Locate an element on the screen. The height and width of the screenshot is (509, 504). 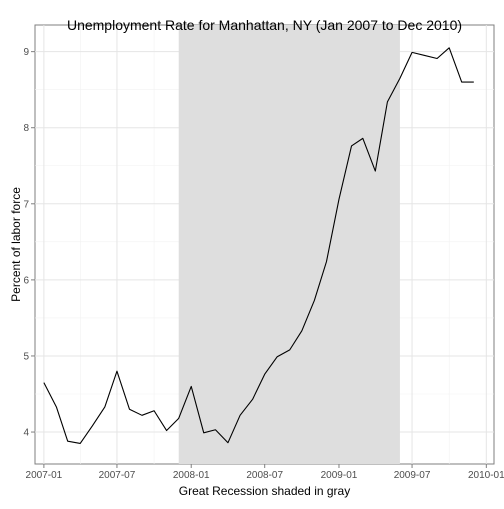
y-tick-label: 4 is located at coordinates (26, 433).